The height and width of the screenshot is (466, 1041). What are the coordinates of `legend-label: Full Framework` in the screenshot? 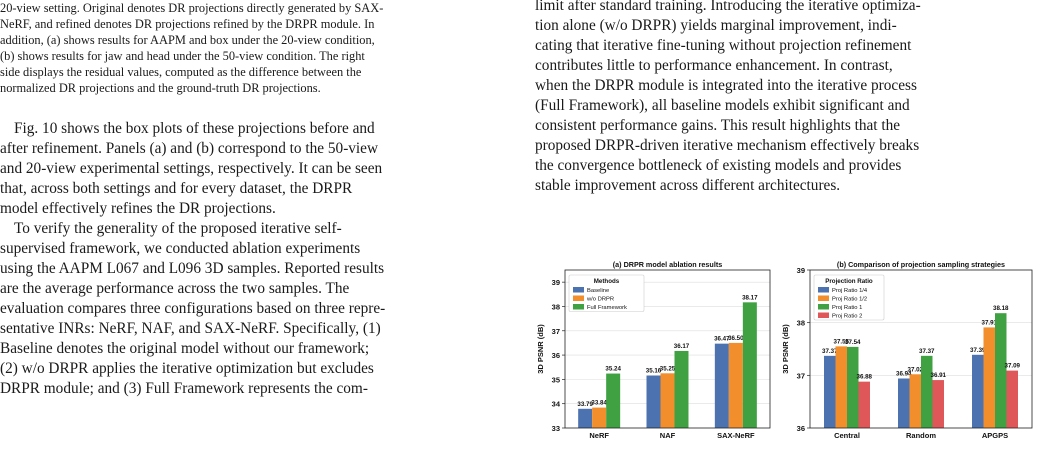 It's located at (607, 308).